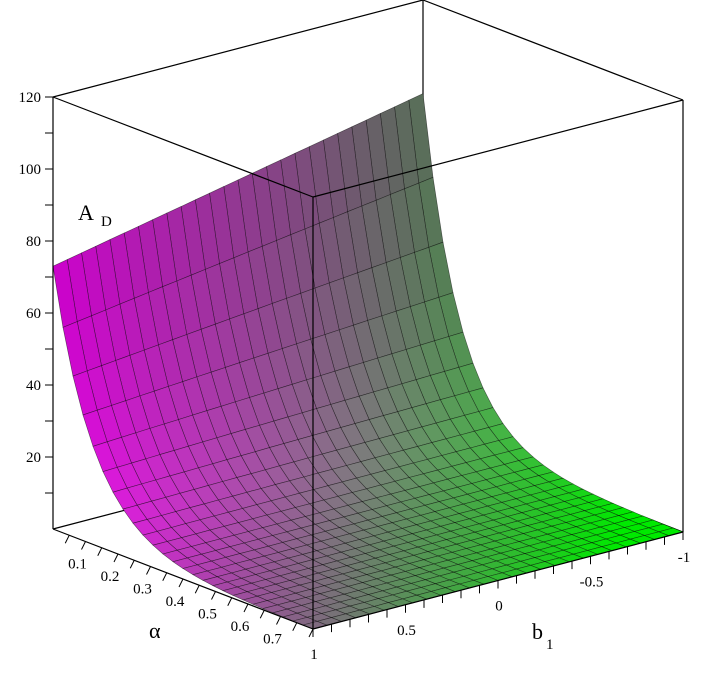 This screenshot has height=680, width=710. What do you see at coordinates (33, 242) in the screenshot?
I see `z-tick-label: 80` at bounding box center [33, 242].